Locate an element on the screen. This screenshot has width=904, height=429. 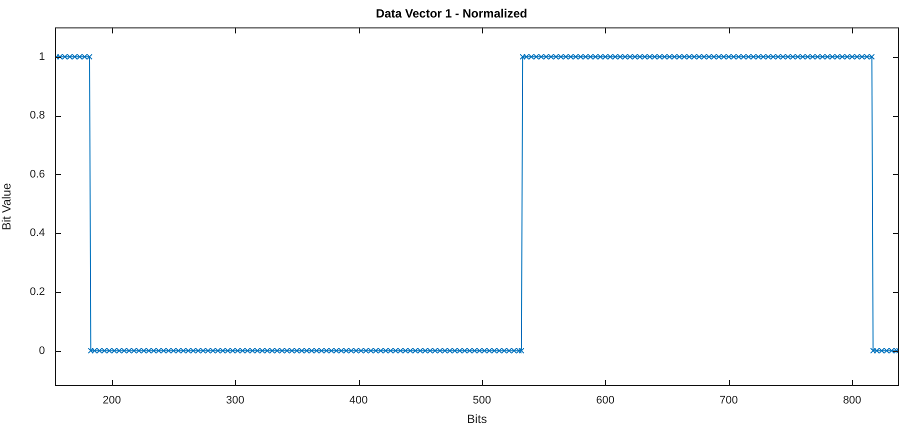
y-axis-title: Bit Value is located at coordinates (7, 206).